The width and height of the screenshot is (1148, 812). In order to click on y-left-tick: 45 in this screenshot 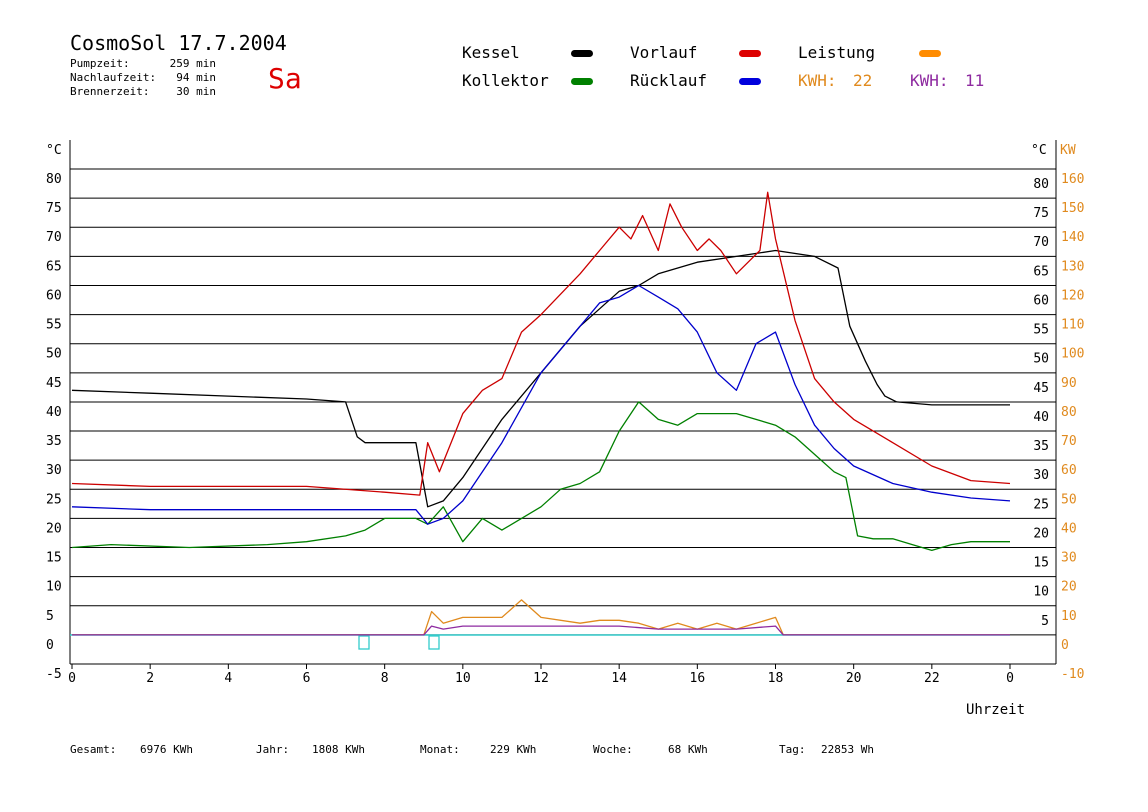, I will do `click(54, 383)`.